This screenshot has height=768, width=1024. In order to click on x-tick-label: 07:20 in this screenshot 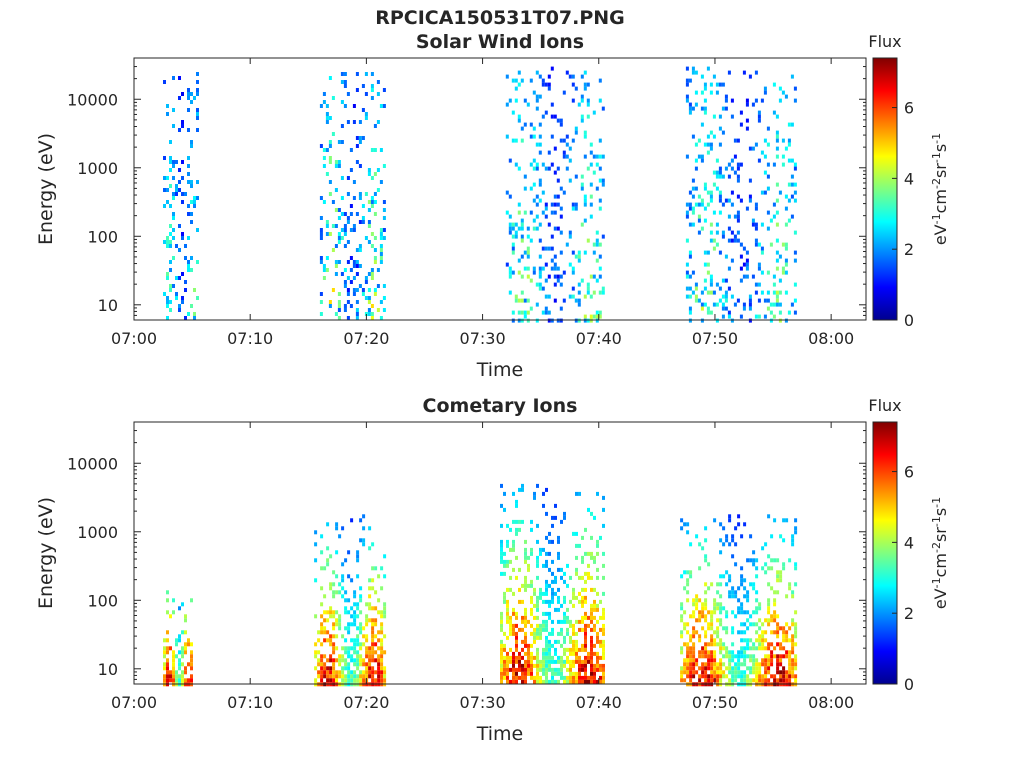, I will do `click(366, 702)`.